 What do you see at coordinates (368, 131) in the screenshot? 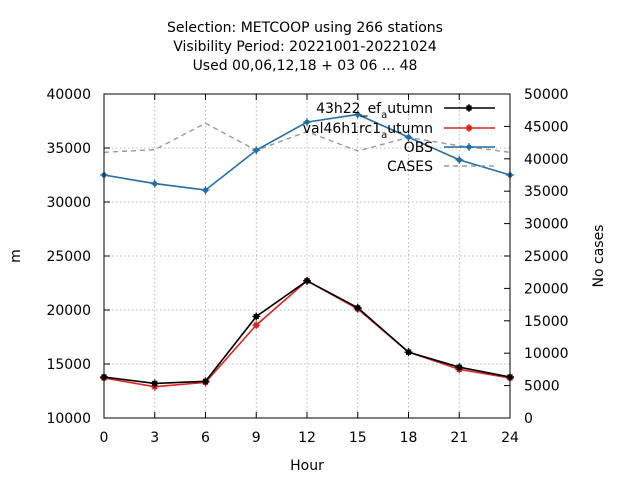
I see `legend-label: val46h1rc1autumn` at bounding box center [368, 131].